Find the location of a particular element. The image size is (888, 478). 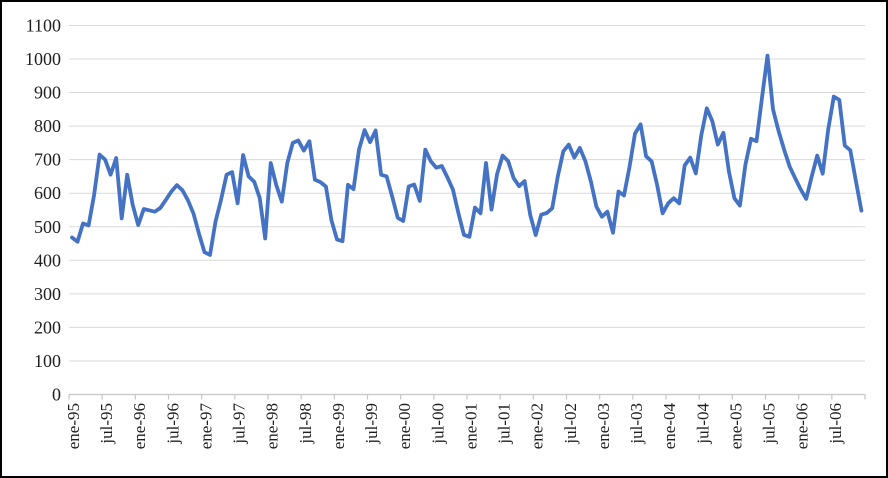

x-axis-tick-label: ene-98 is located at coordinates (272, 426).